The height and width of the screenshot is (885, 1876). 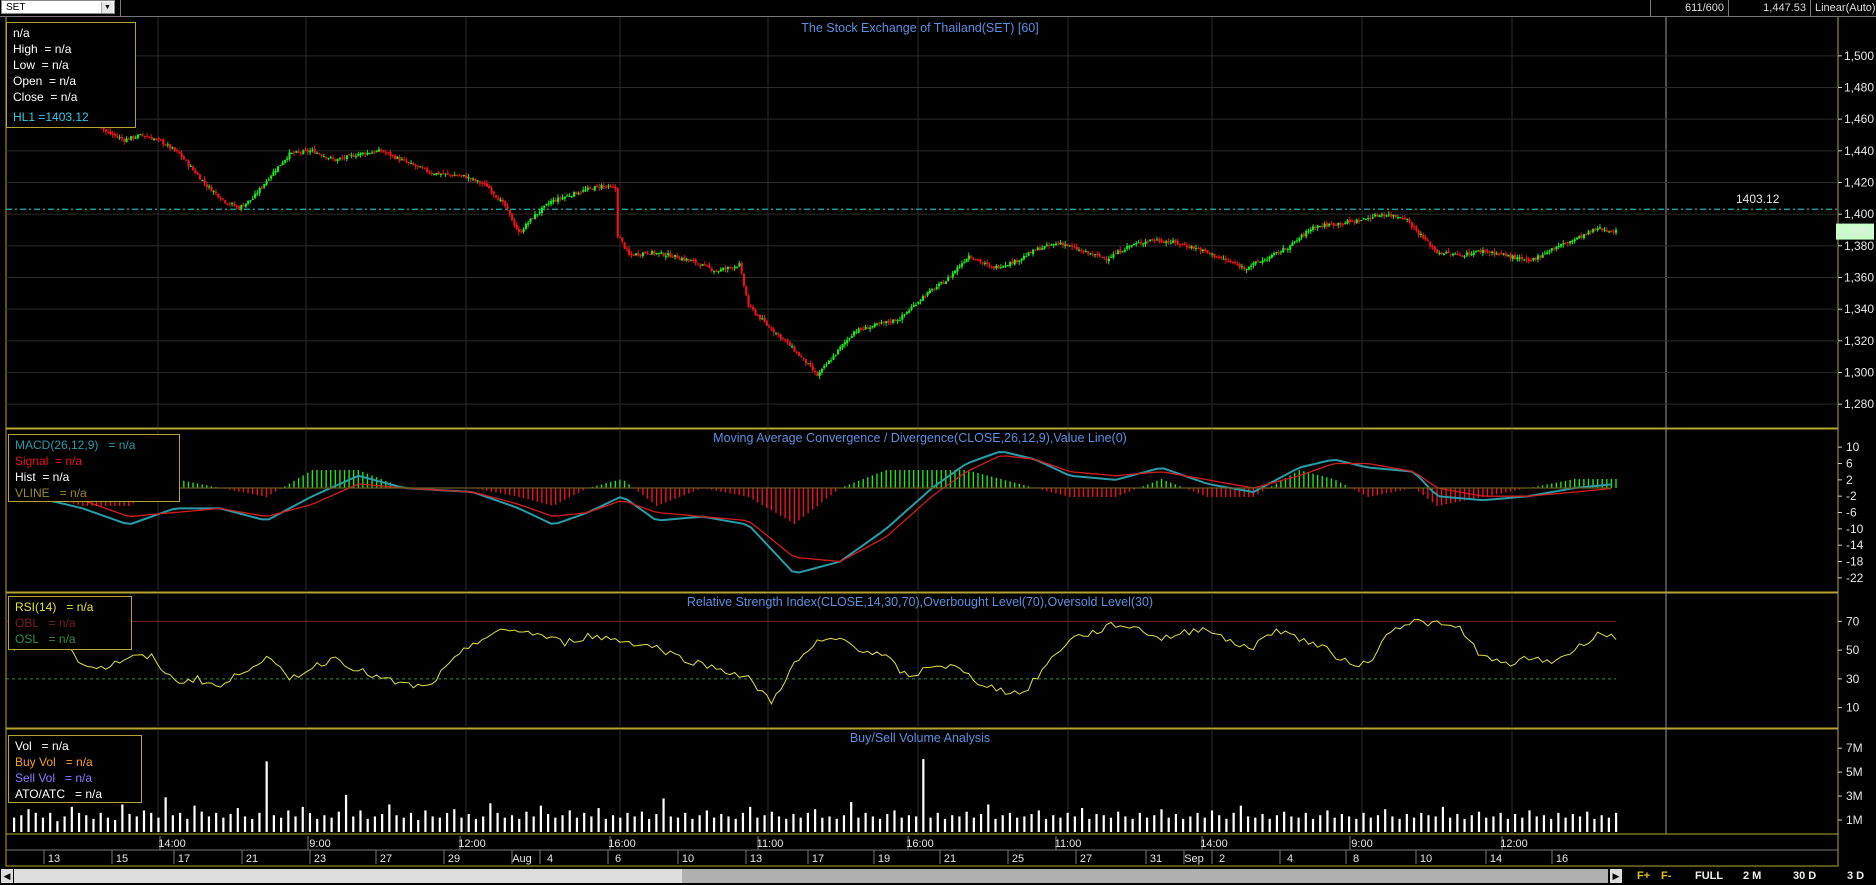 I want to click on scroll-thumb, so click(x=1145, y=876).